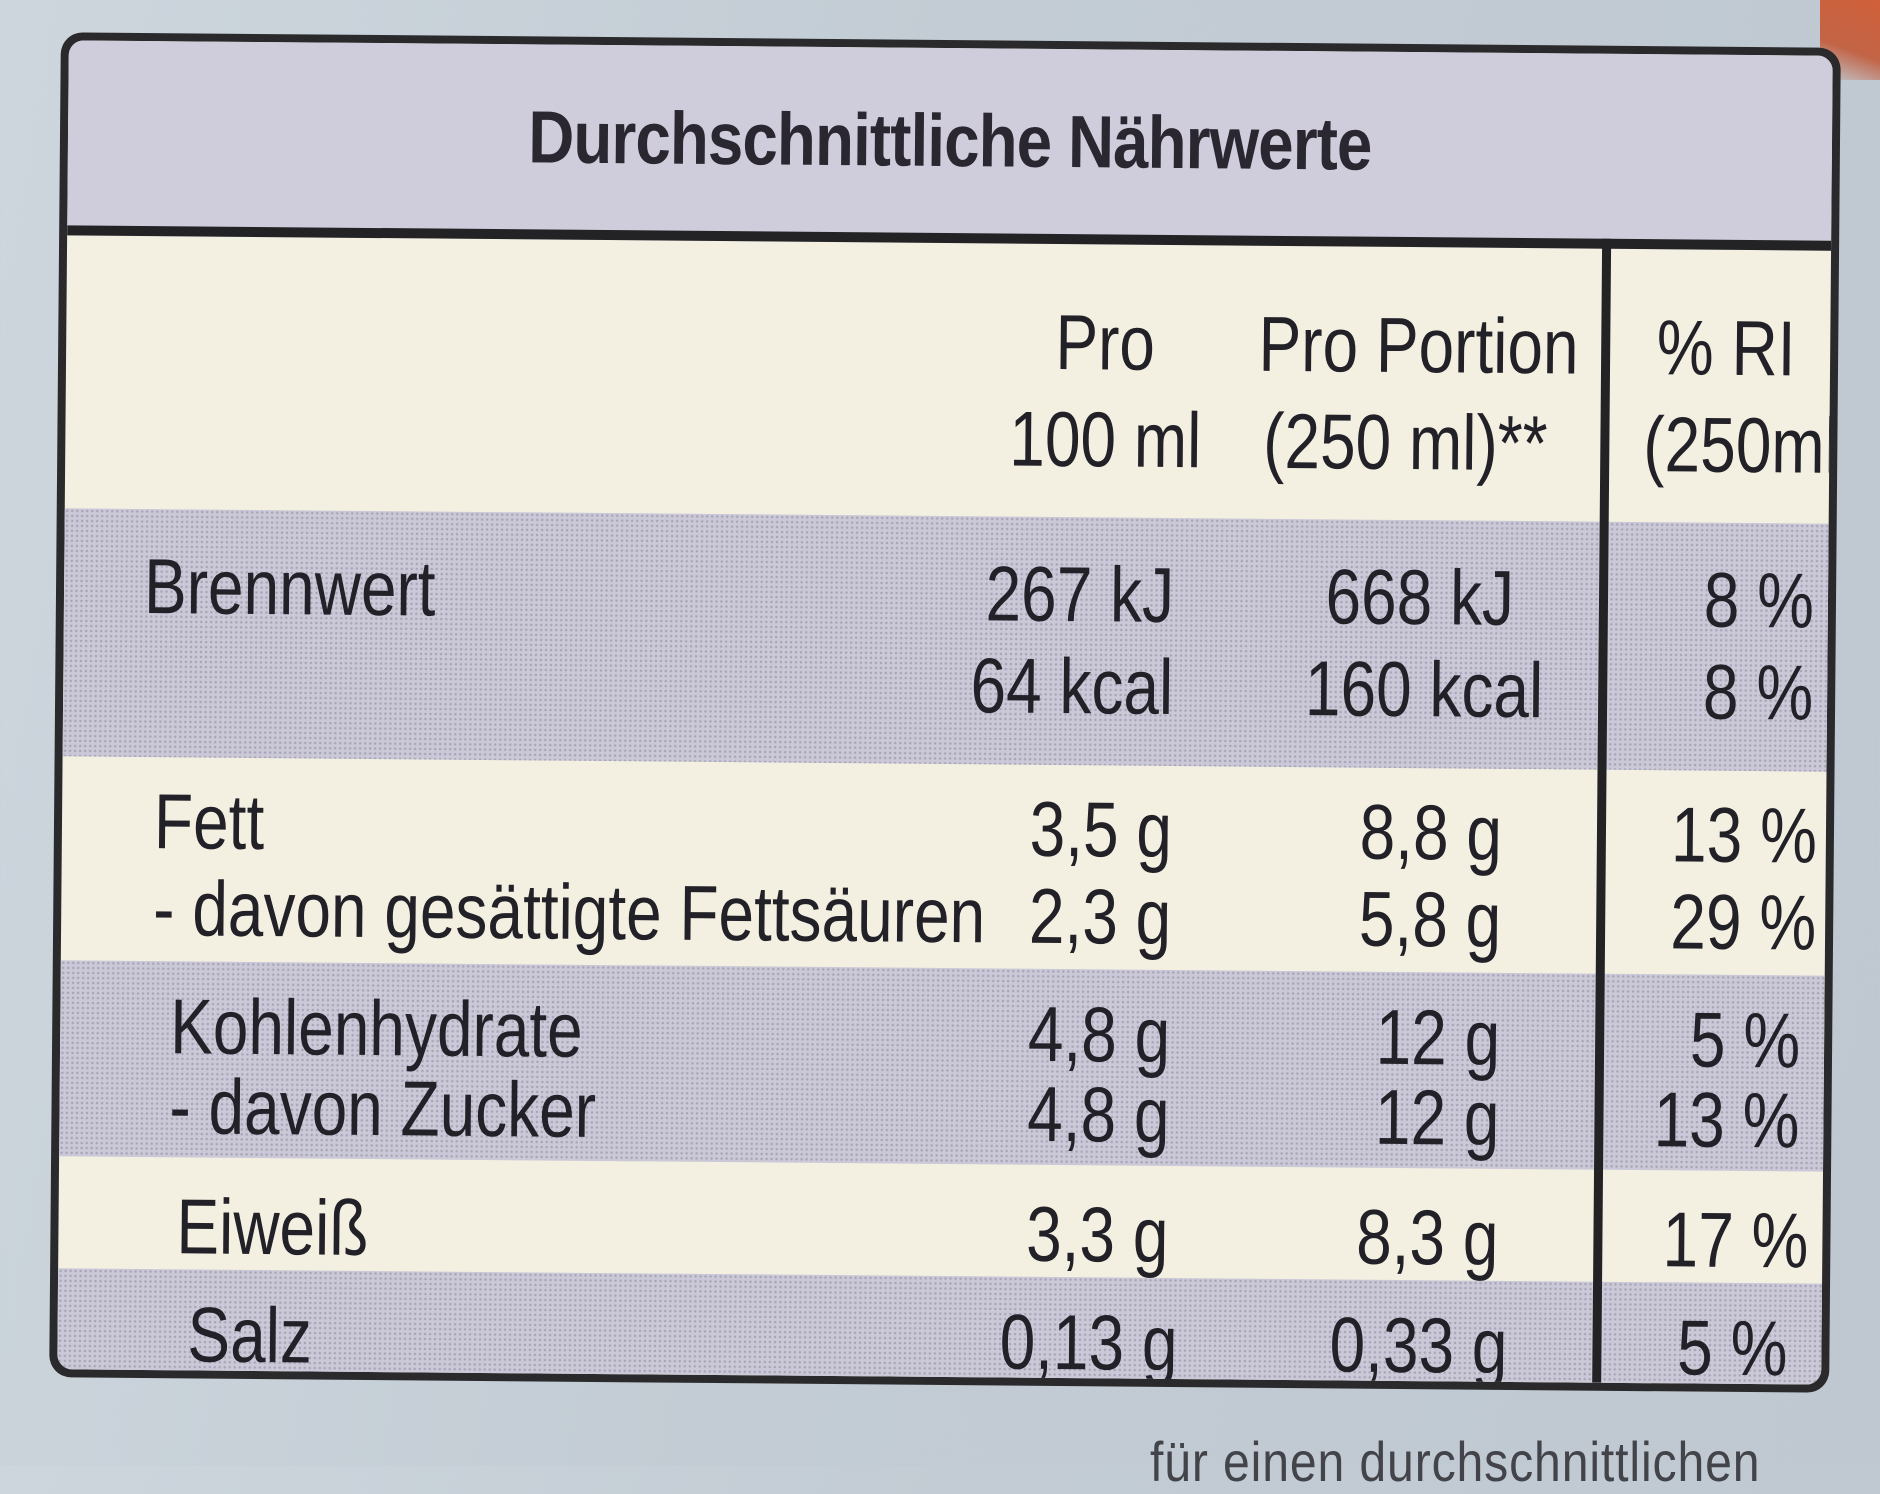 Image resolution: width=1880 pixels, height=1494 pixels. What do you see at coordinates (1101, 829) in the screenshot?
I see `row-fat-100: 3,5 g` at bounding box center [1101, 829].